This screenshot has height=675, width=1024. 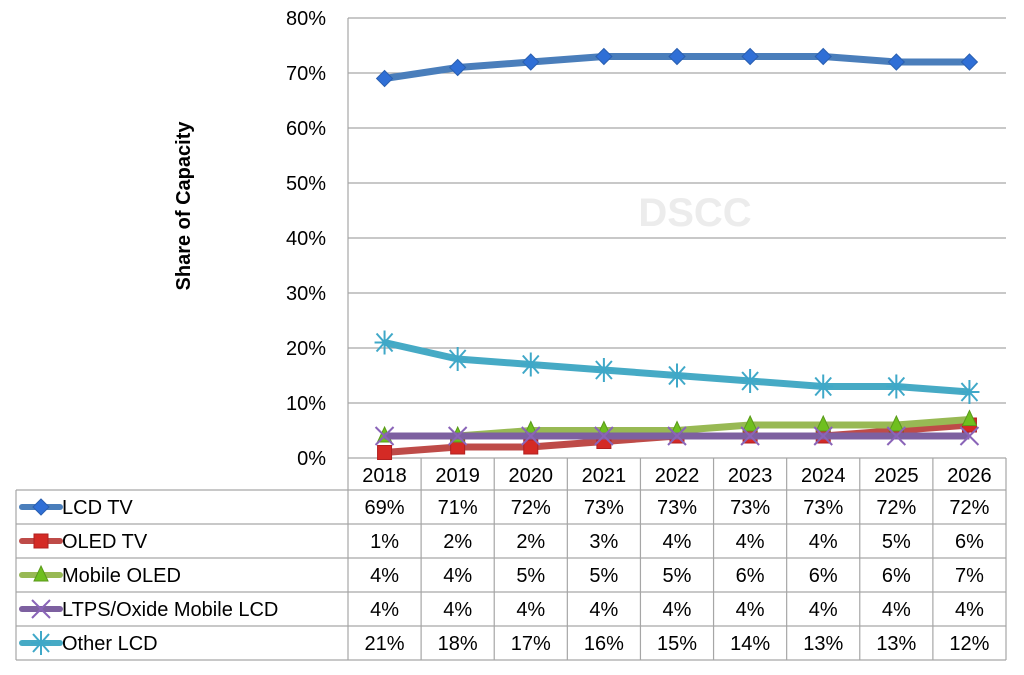 I want to click on table-cell: 7%, so click(x=969, y=576).